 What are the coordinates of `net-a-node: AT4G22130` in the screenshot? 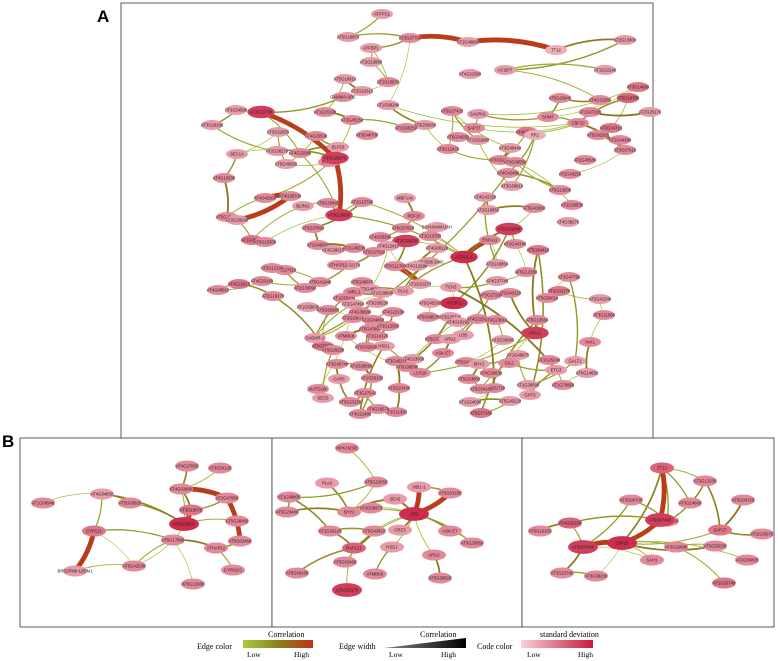 It's located at (393, 312).